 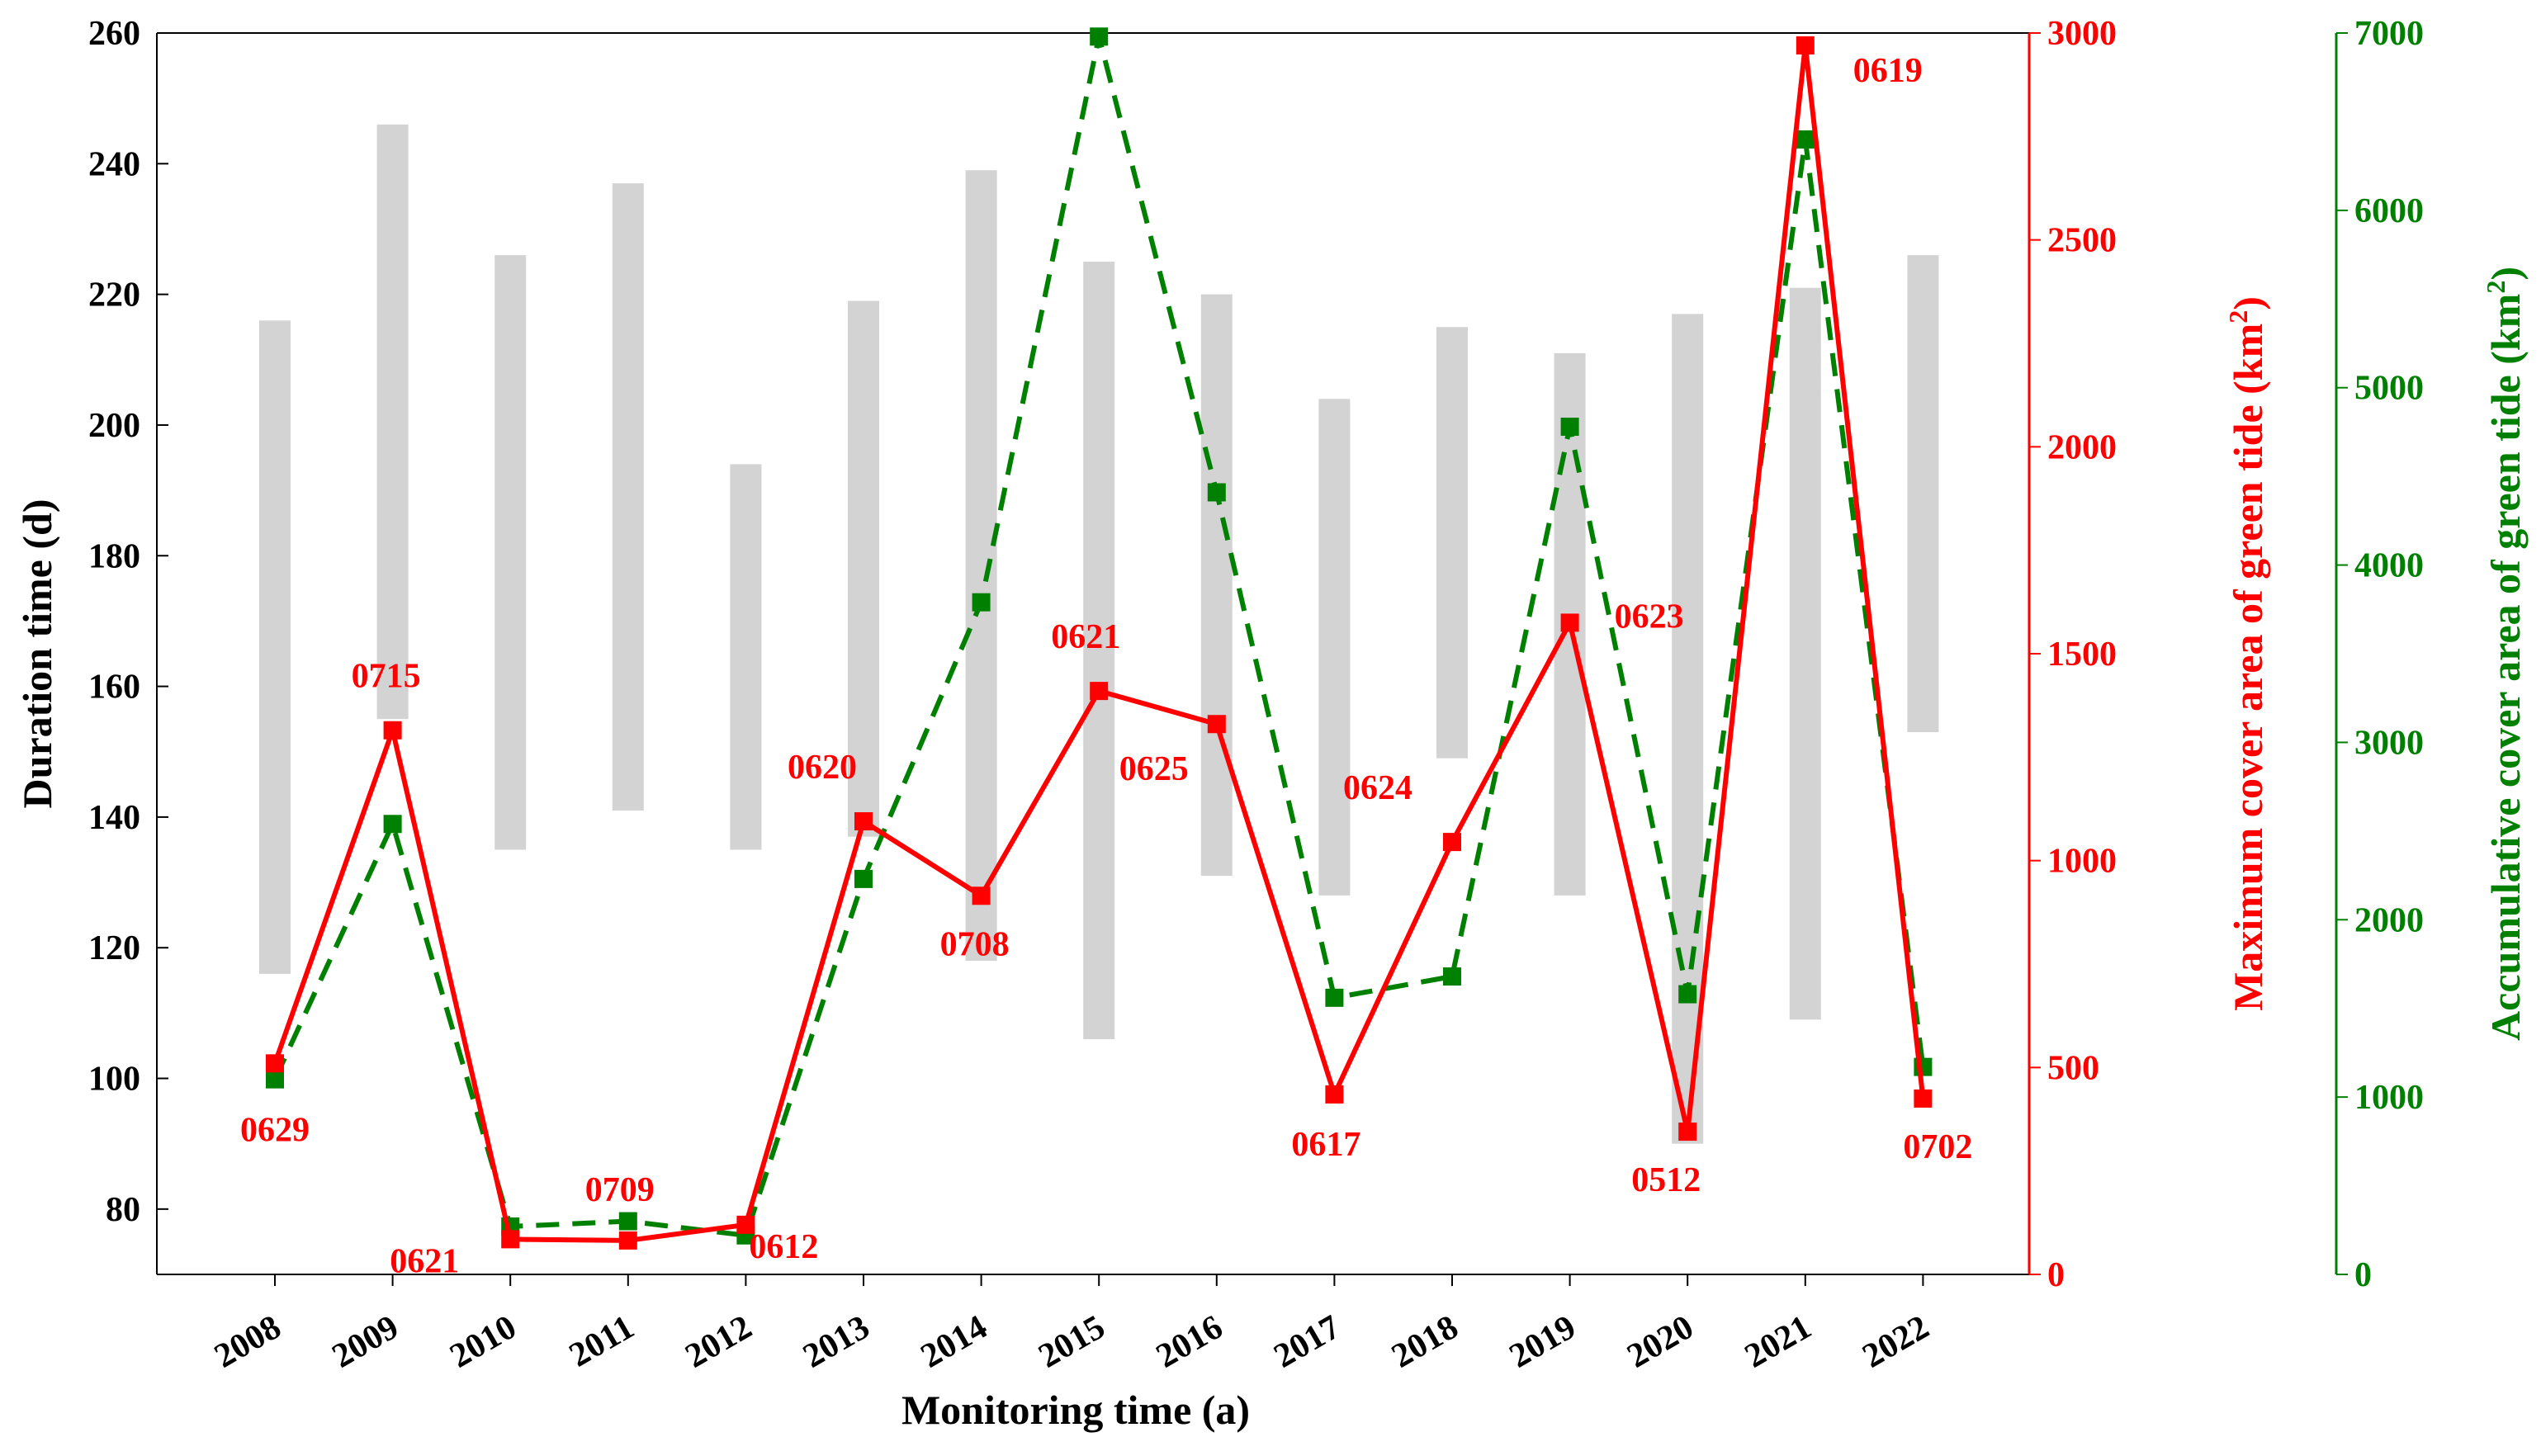 I want to click on maximum-area-marker-2020, so click(x=1687, y=1132).